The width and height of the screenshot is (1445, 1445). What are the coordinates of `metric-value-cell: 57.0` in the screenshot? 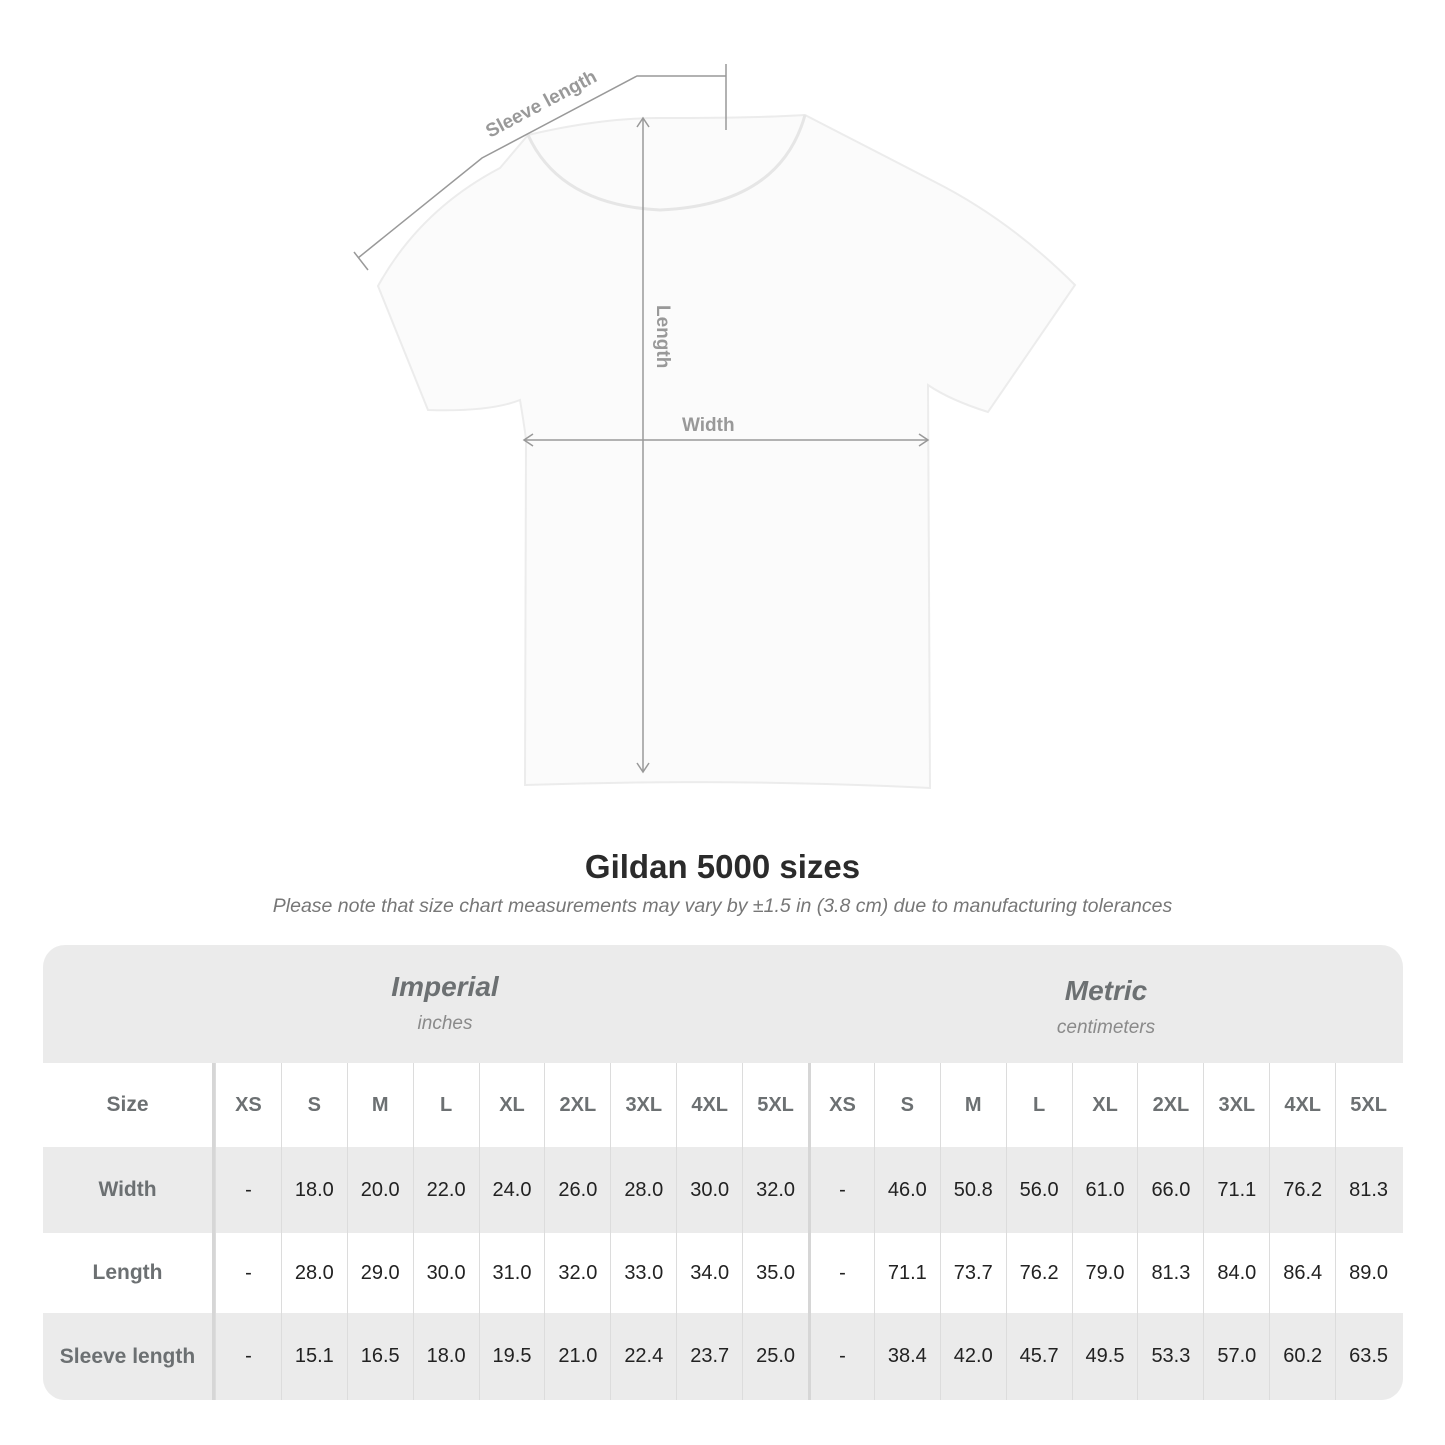 It's located at (1236, 1356).